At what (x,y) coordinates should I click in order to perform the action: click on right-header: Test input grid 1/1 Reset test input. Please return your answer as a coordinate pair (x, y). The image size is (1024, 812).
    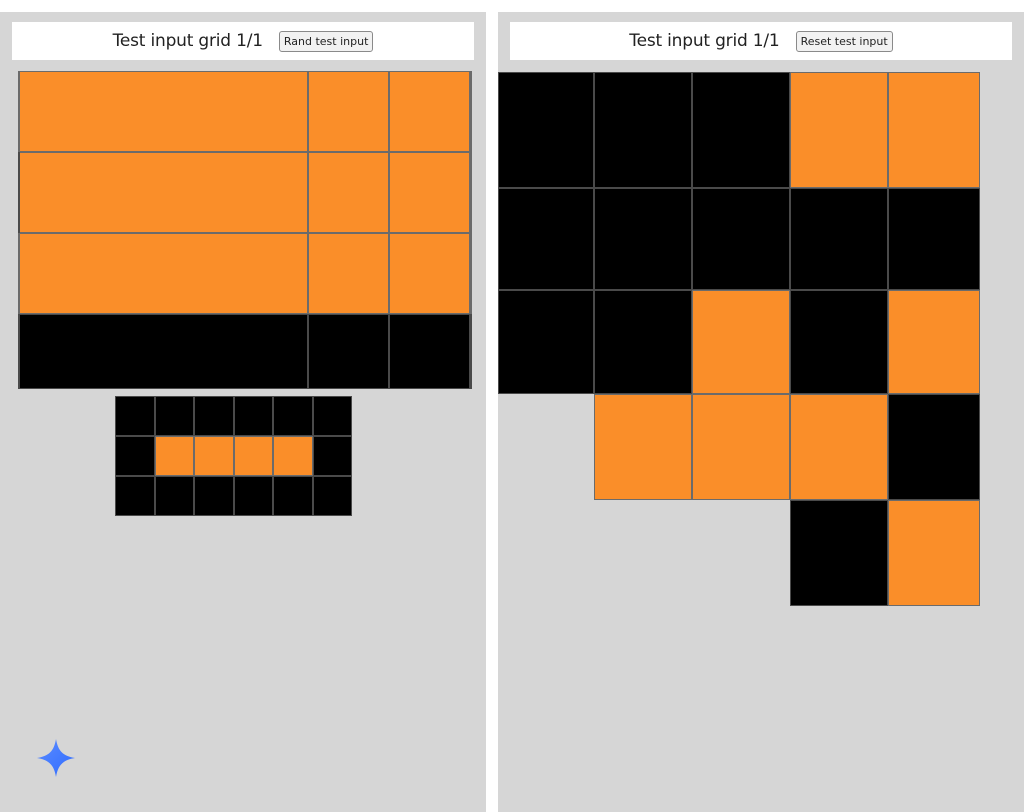
    Looking at the image, I should click on (761, 41).